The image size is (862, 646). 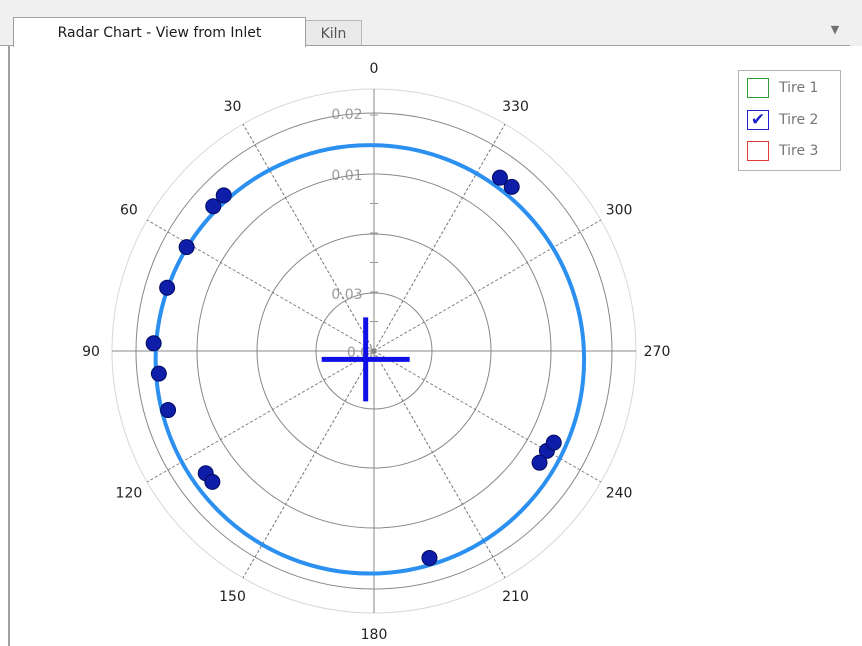 I want to click on angle-label-0: 0, so click(x=374, y=69).